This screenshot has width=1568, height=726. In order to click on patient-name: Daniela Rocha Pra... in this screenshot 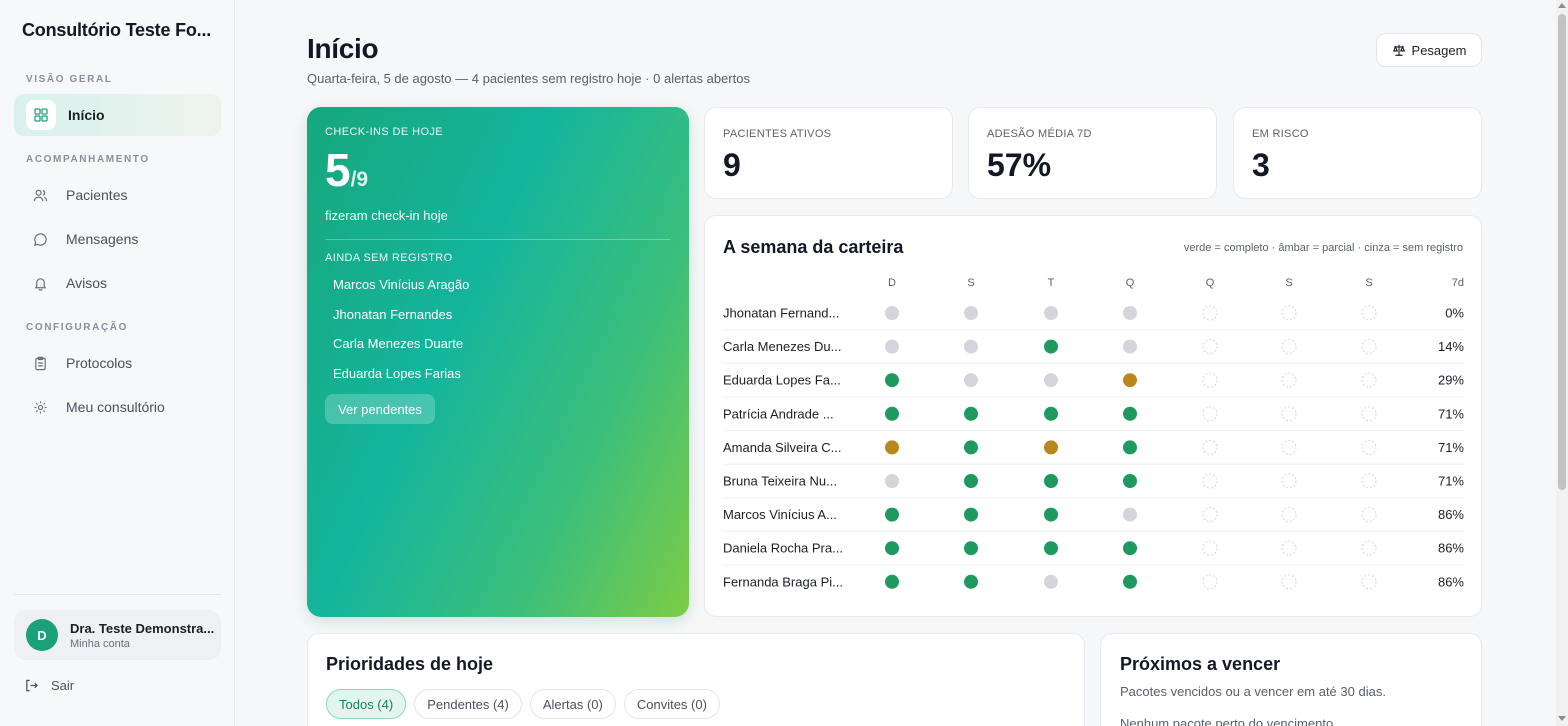, I will do `click(783, 548)`.